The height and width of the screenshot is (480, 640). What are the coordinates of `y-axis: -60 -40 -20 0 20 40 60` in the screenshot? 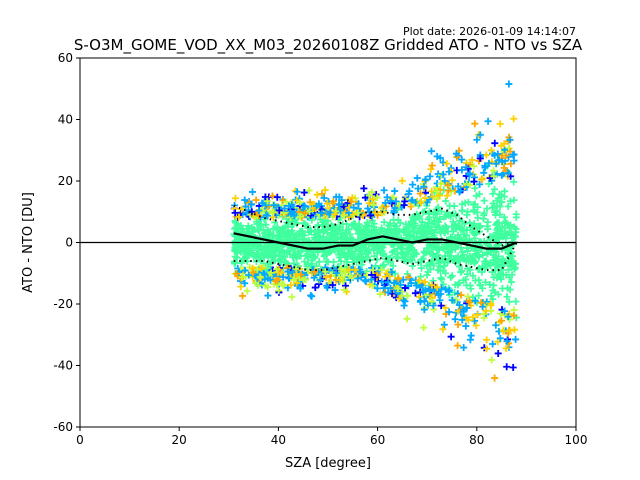 It's located at (66, 242).